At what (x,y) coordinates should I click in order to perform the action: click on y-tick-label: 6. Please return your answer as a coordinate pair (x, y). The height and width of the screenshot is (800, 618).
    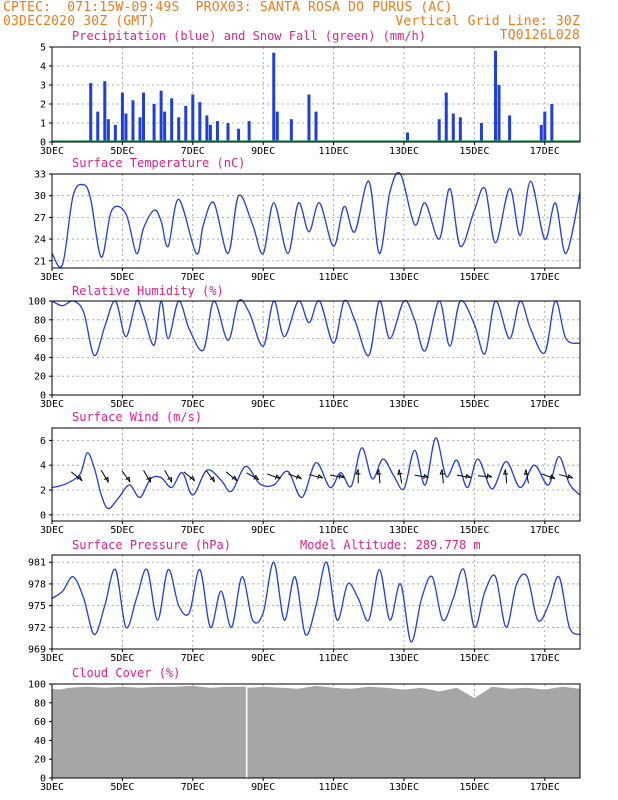
    Looking at the image, I should click on (43, 441).